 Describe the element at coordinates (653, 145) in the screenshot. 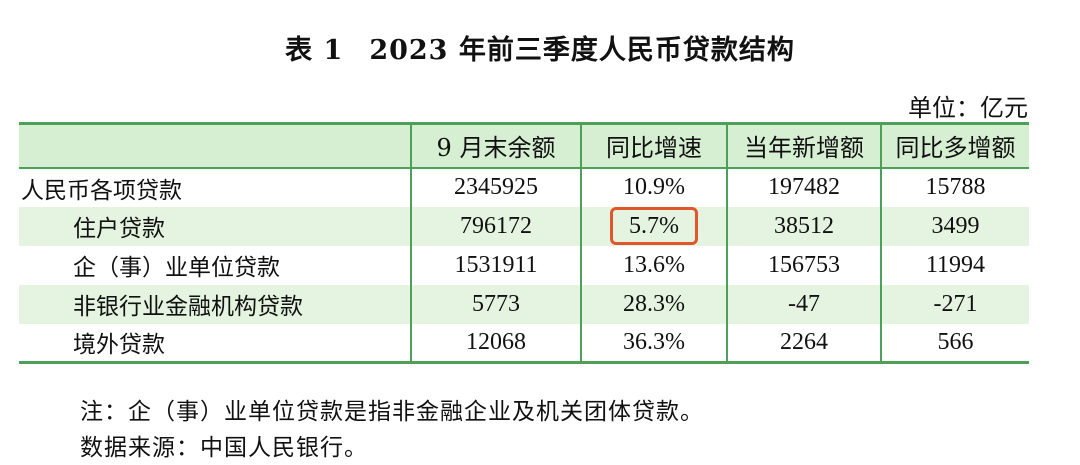

I see `header-cell-growth: 同比增速` at that location.